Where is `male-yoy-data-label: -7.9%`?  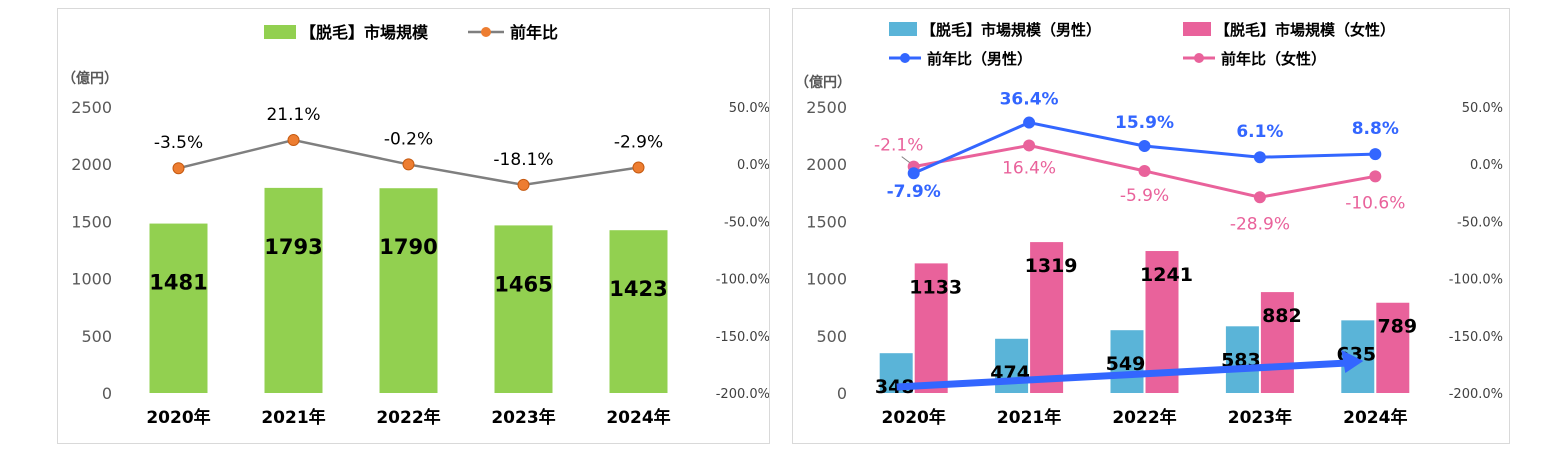 male-yoy-data-label: -7.9% is located at coordinates (914, 192).